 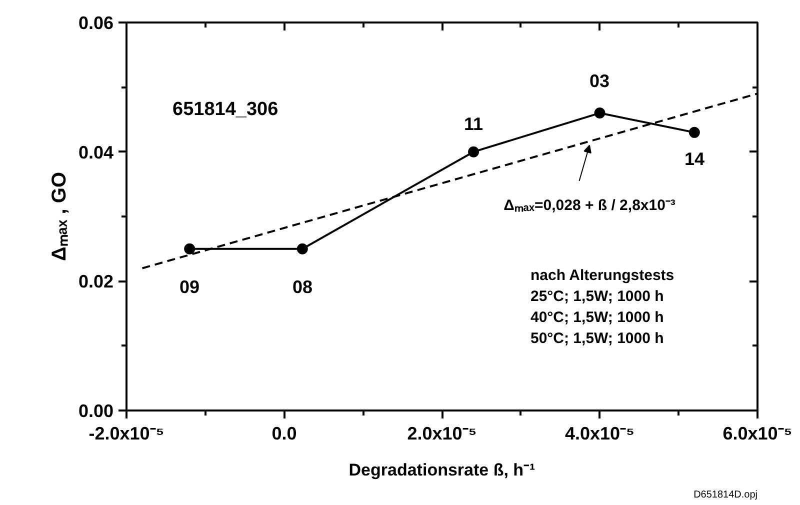 What do you see at coordinates (96, 23) in the screenshot?
I see `y-tick-label: 0.06` at bounding box center [96, 23].